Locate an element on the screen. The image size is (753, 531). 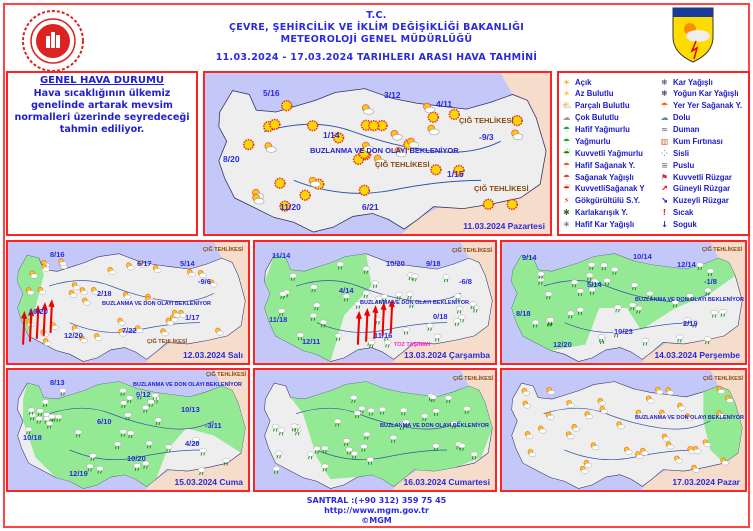
warning-label: ÇIĞ TEHLİKESİ is located at coordinates (167, 342).